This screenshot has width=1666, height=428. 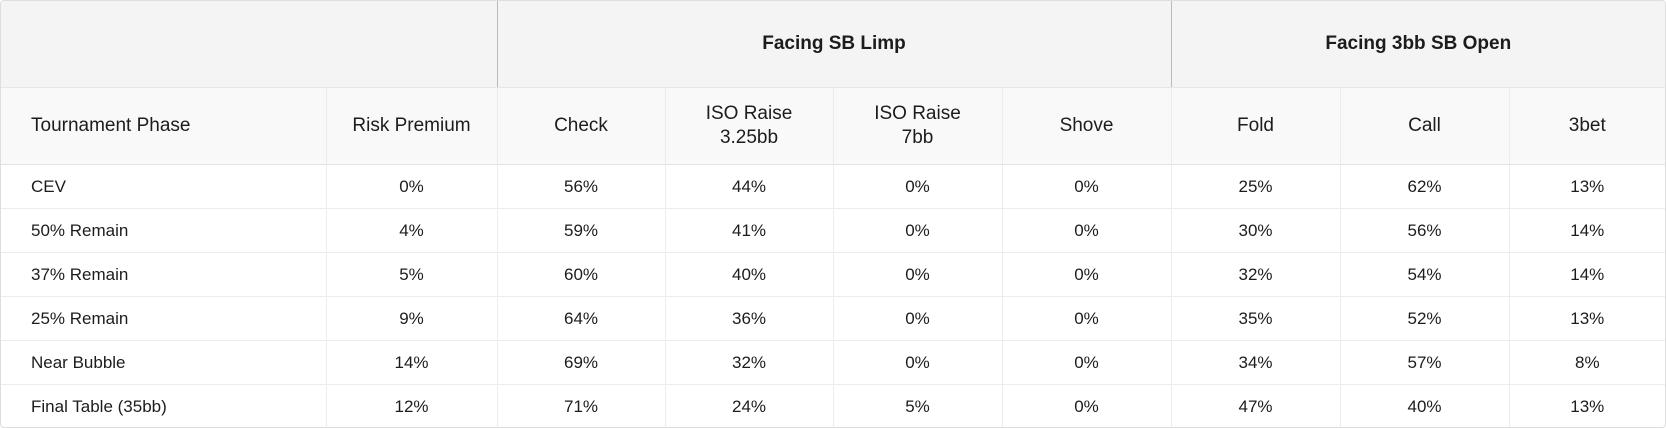 What do you see at coordinates (164, 318) in the screenshot?
I see `cell-tournament-phase: 25% Remain` at bounding box center [164, 318].